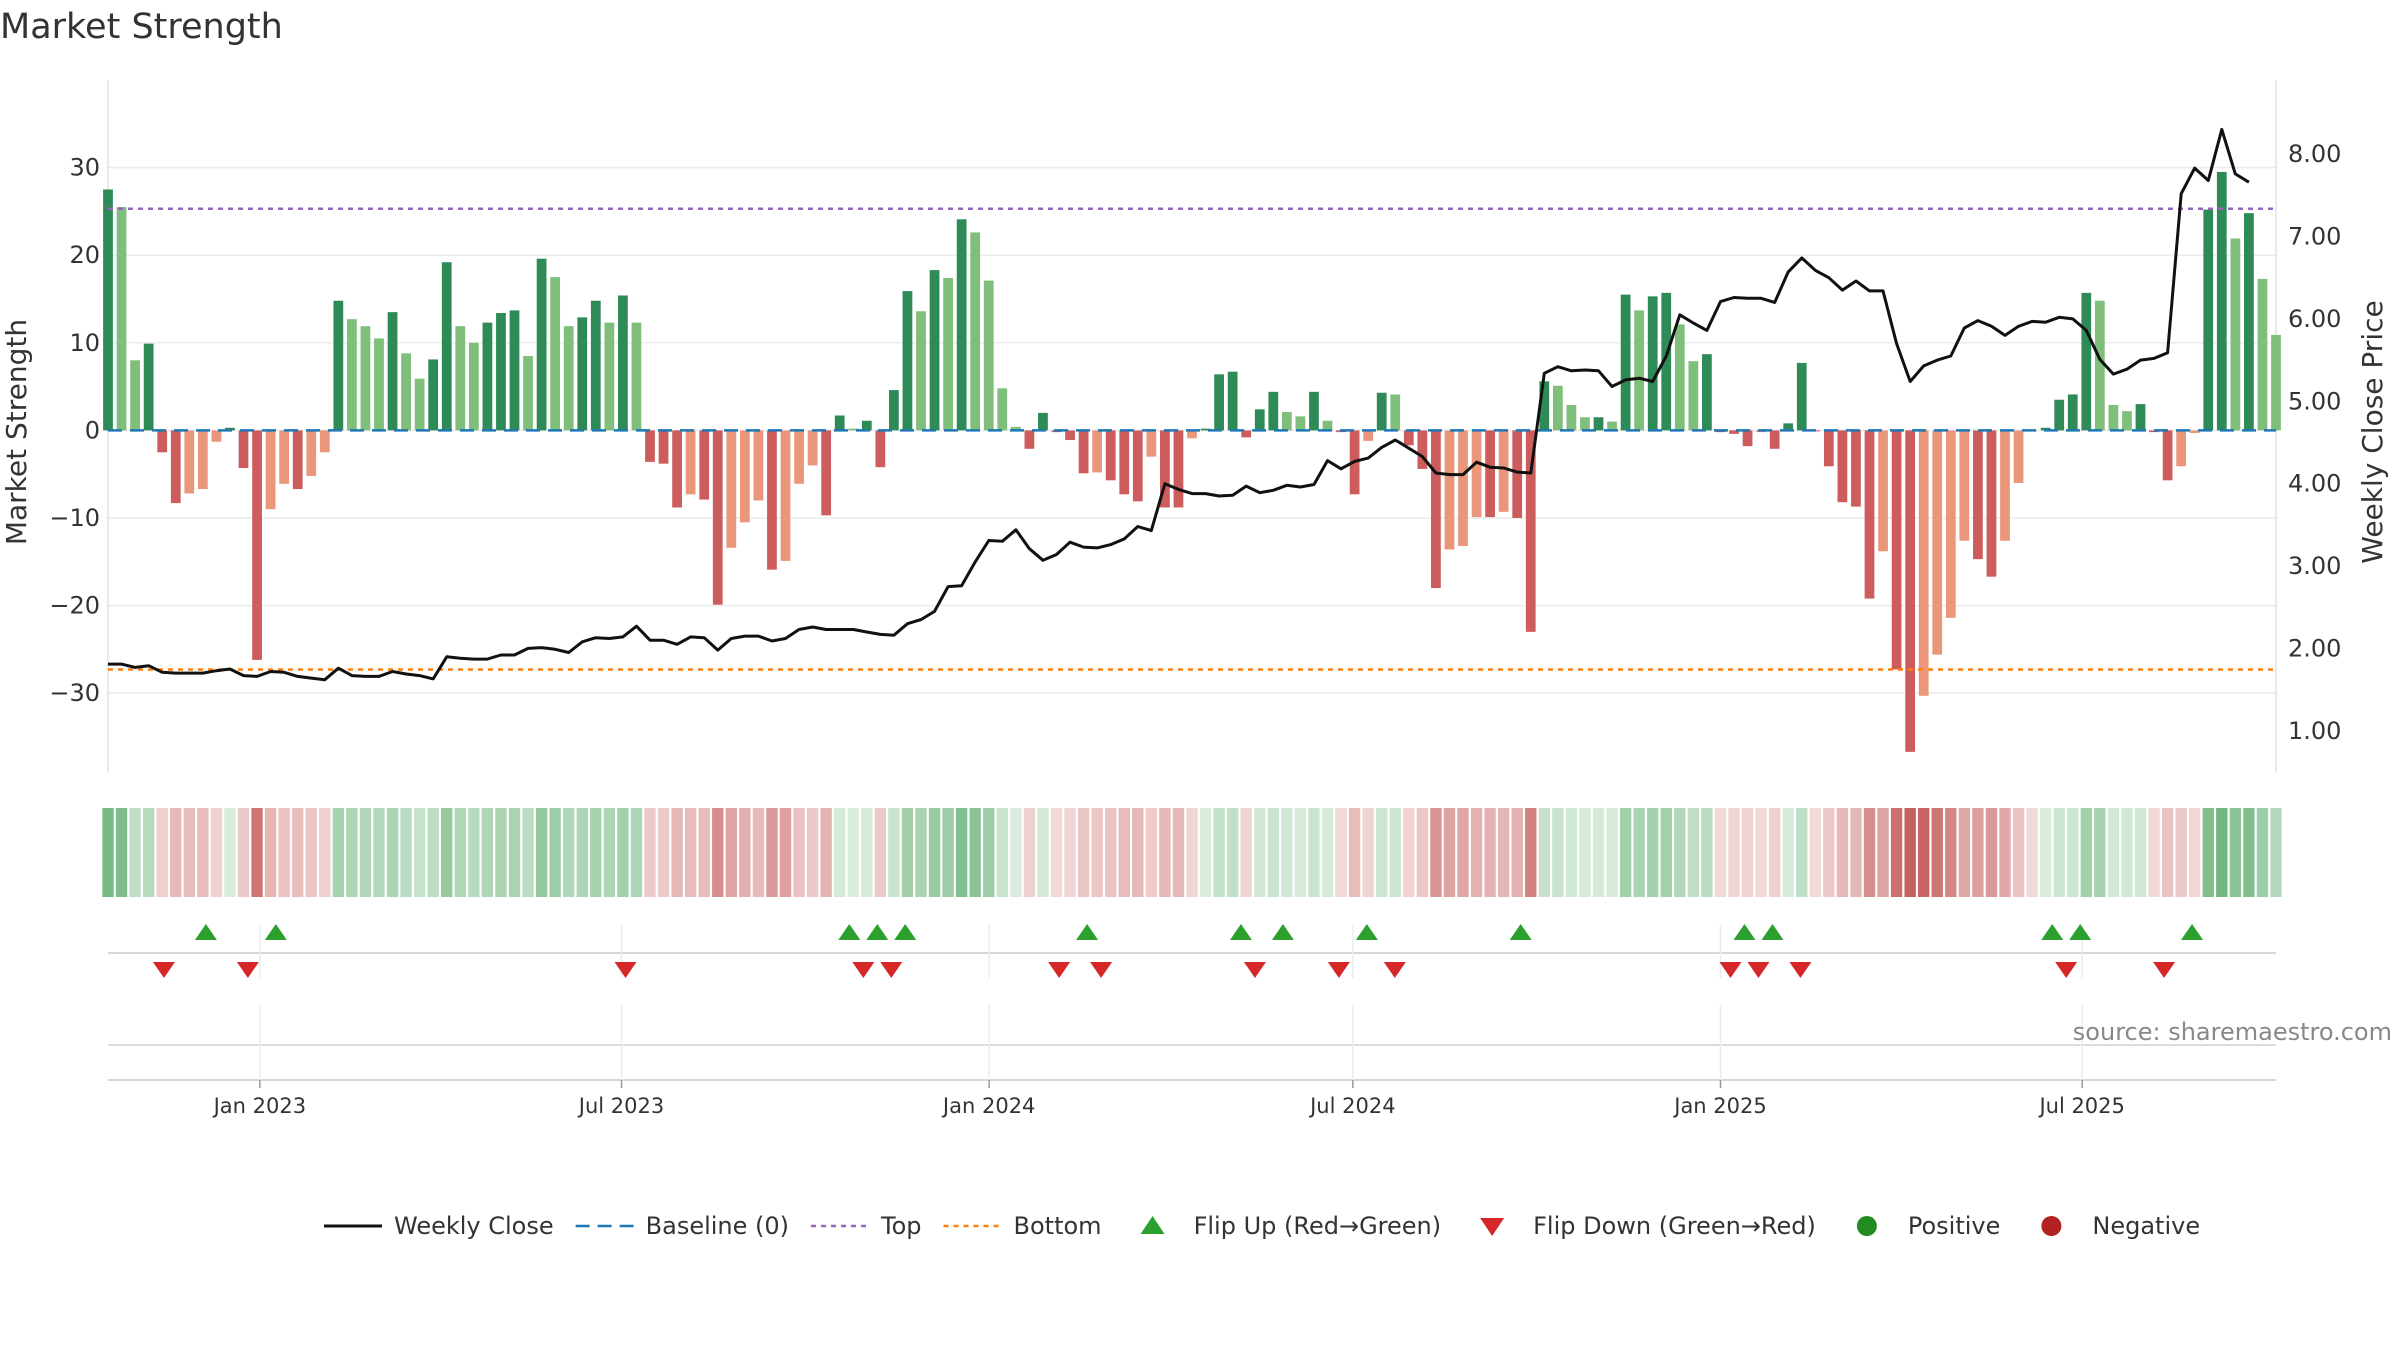 This screenshot has height=1350, width=2400. I want to click on left-tick-label: −10, so click(74, 518).